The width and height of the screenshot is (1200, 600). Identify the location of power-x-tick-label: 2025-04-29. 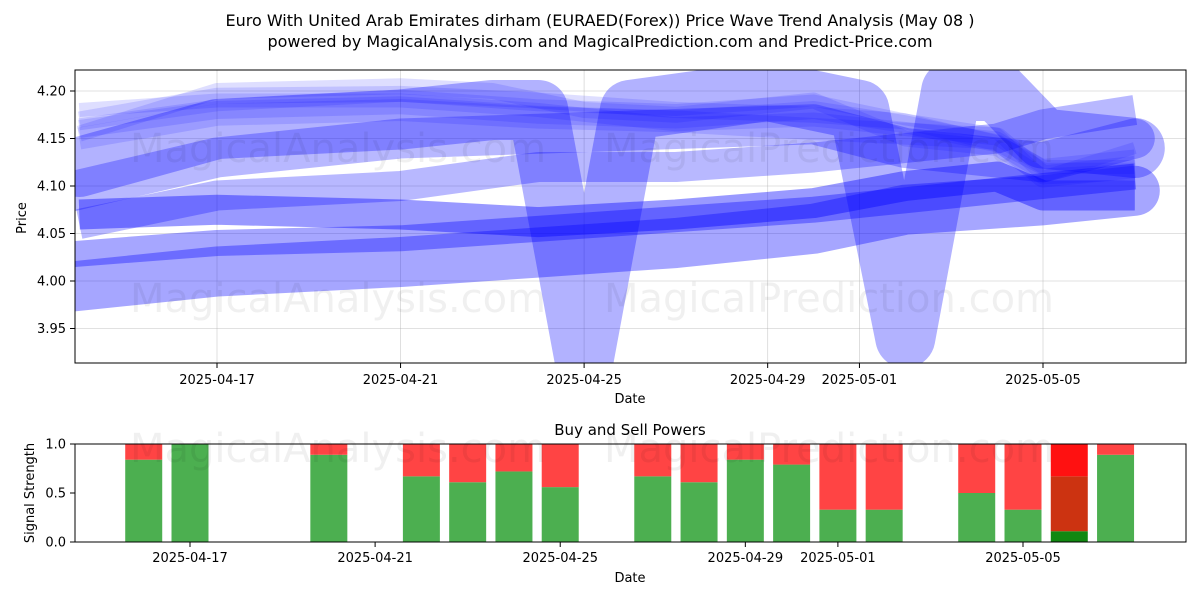
(746, 558).